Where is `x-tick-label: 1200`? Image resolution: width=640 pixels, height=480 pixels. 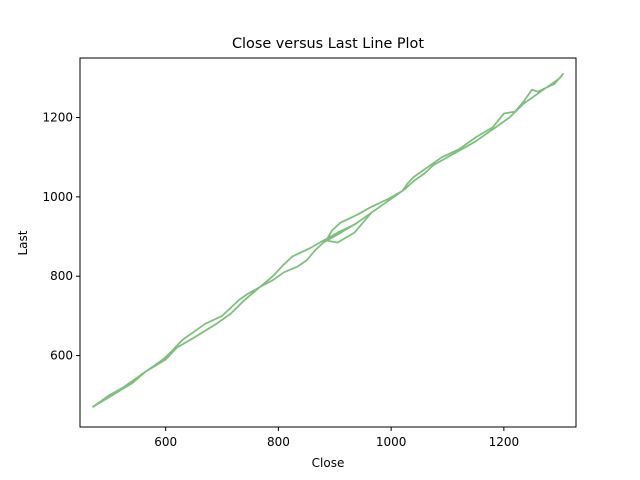
x-tick-label: 1200 is located at coordinates (504, 442).